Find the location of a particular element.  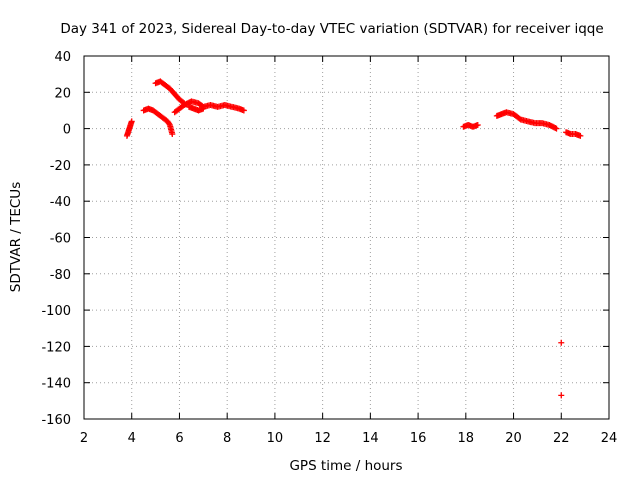

x-tick-label: 6 is located at coordinates (179, 438).